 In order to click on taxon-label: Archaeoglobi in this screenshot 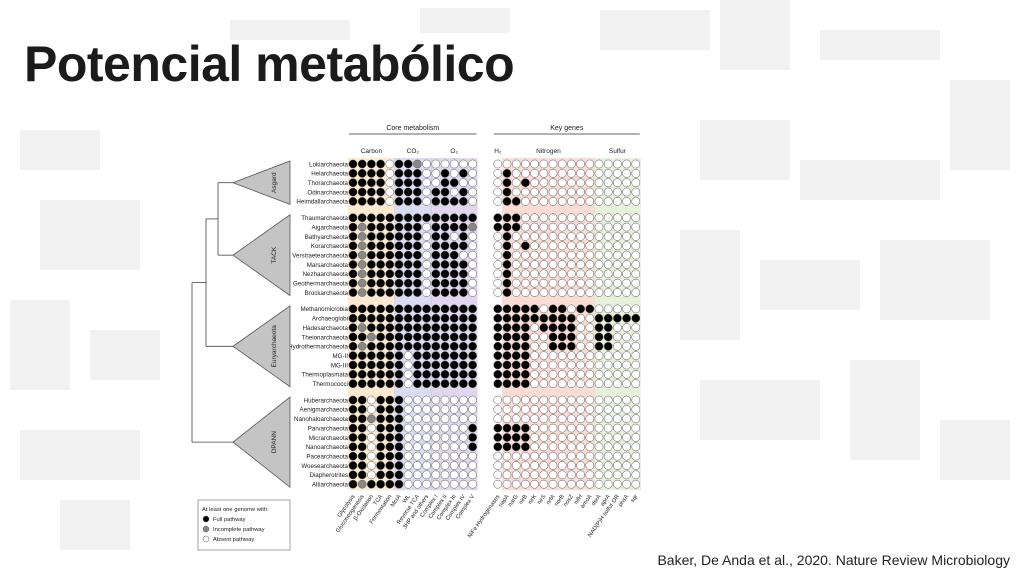, I will do `click(330, 319)`.